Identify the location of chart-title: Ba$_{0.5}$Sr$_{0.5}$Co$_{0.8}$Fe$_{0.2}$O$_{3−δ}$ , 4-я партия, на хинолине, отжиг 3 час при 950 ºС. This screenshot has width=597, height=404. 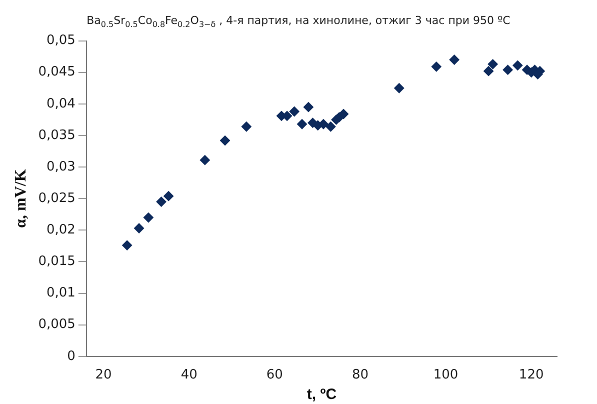
(298, 22).